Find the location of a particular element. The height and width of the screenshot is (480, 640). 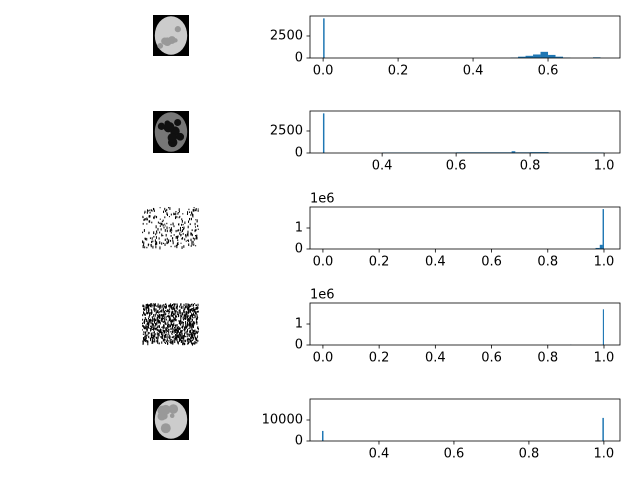

y-tick-label: 1 is located at coordinates (299, 228).